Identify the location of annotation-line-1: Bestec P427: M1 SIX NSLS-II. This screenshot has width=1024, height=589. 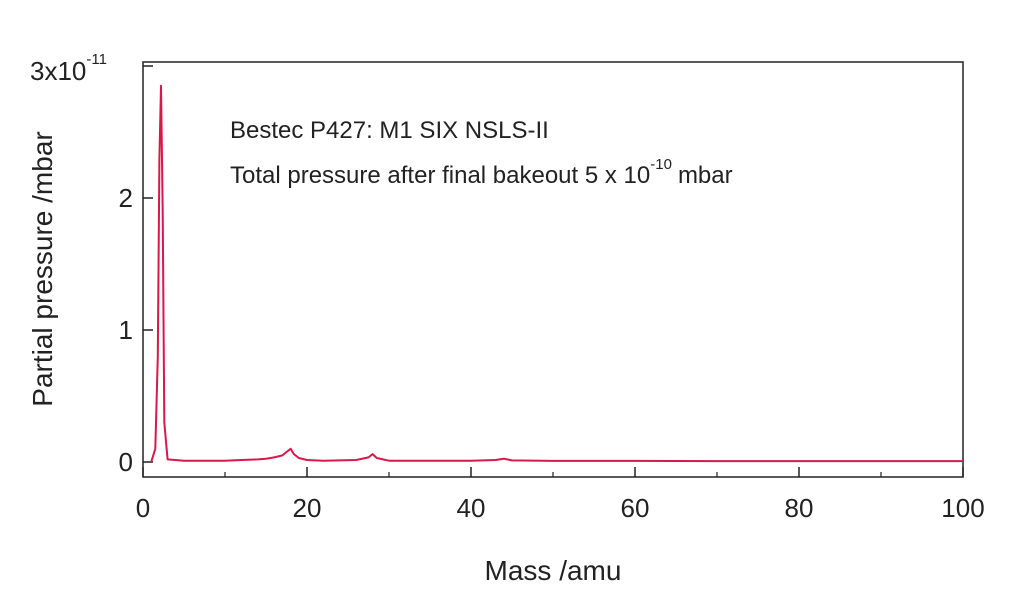
(389, 130).